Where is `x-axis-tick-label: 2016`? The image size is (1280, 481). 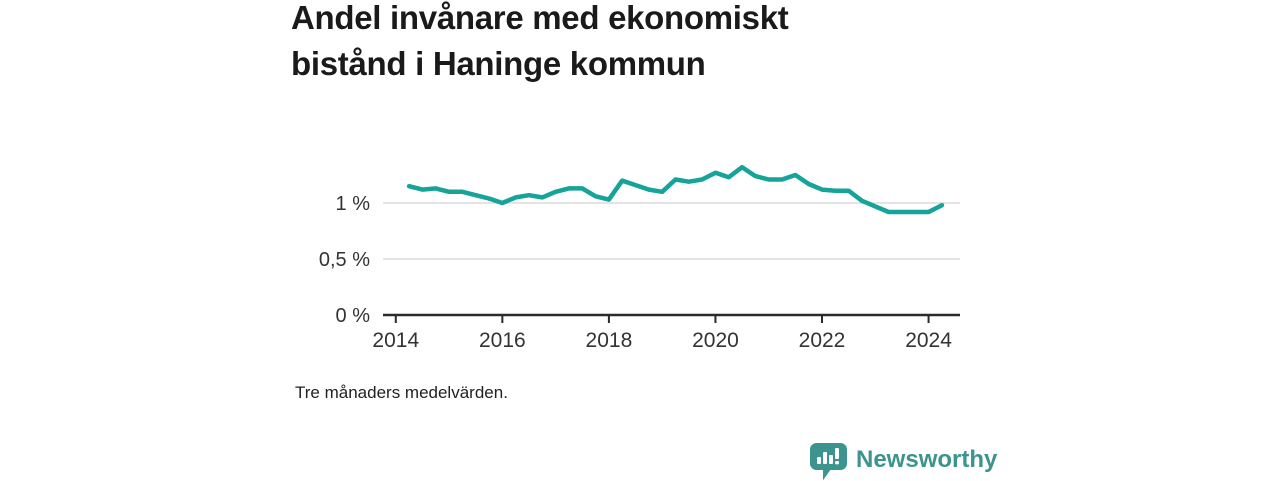
x-axis-tick-label: 2016 is located at coordinates (502, 340).